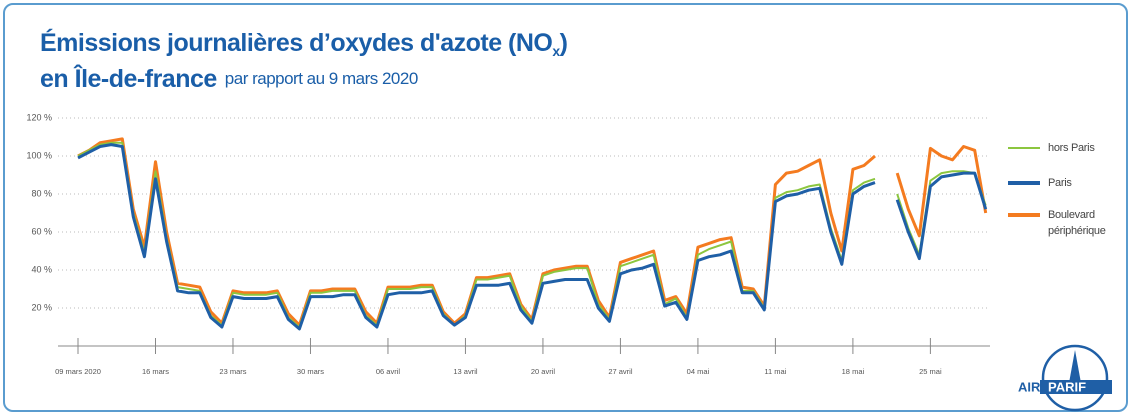 This screenshot has height=417, width=1133. What do you see at coordinates (41, 307) in the screenshot?
I see `y-tick-label: 20 %` at bounding box center [41, 307].